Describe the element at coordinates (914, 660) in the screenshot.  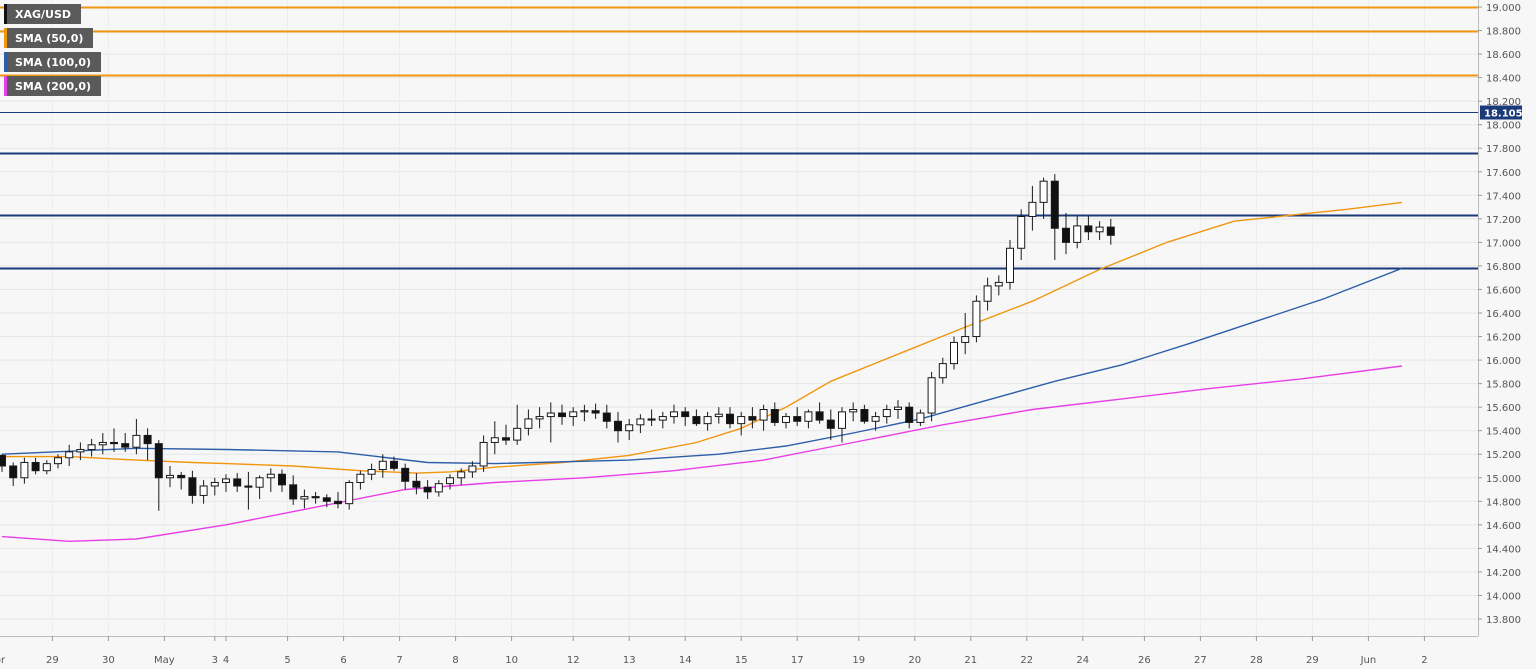
I see `x-tick-label: 20` at that location.